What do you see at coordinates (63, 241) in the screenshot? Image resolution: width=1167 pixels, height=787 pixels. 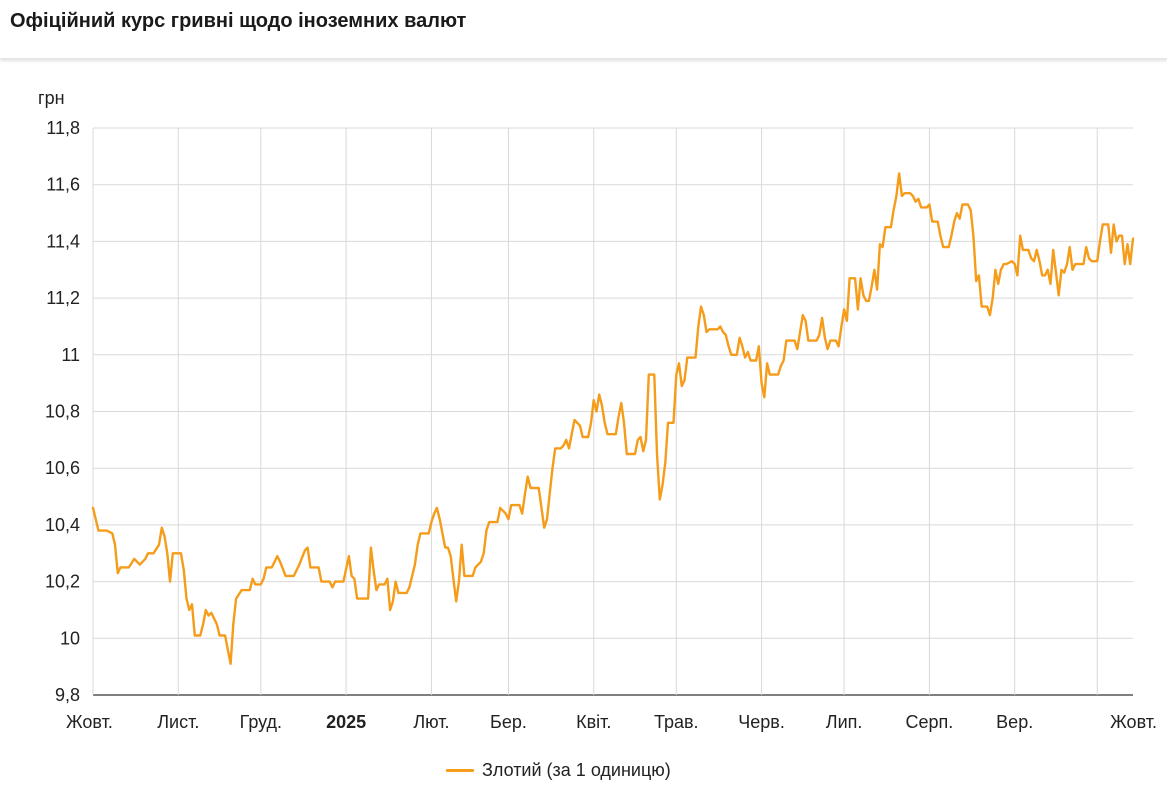 I see `y-tick-label: 11,4` at bounding box center [63, 241].